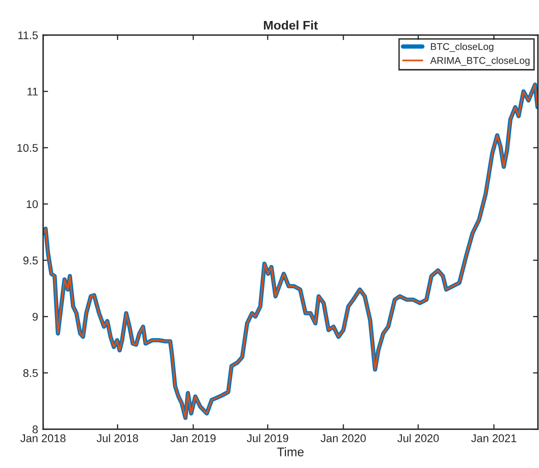 This screenshot has width=539, height=468. Describe the element at coordinates (32, 204) in the screenshot. I see `y-tick-label: 10` at that location.